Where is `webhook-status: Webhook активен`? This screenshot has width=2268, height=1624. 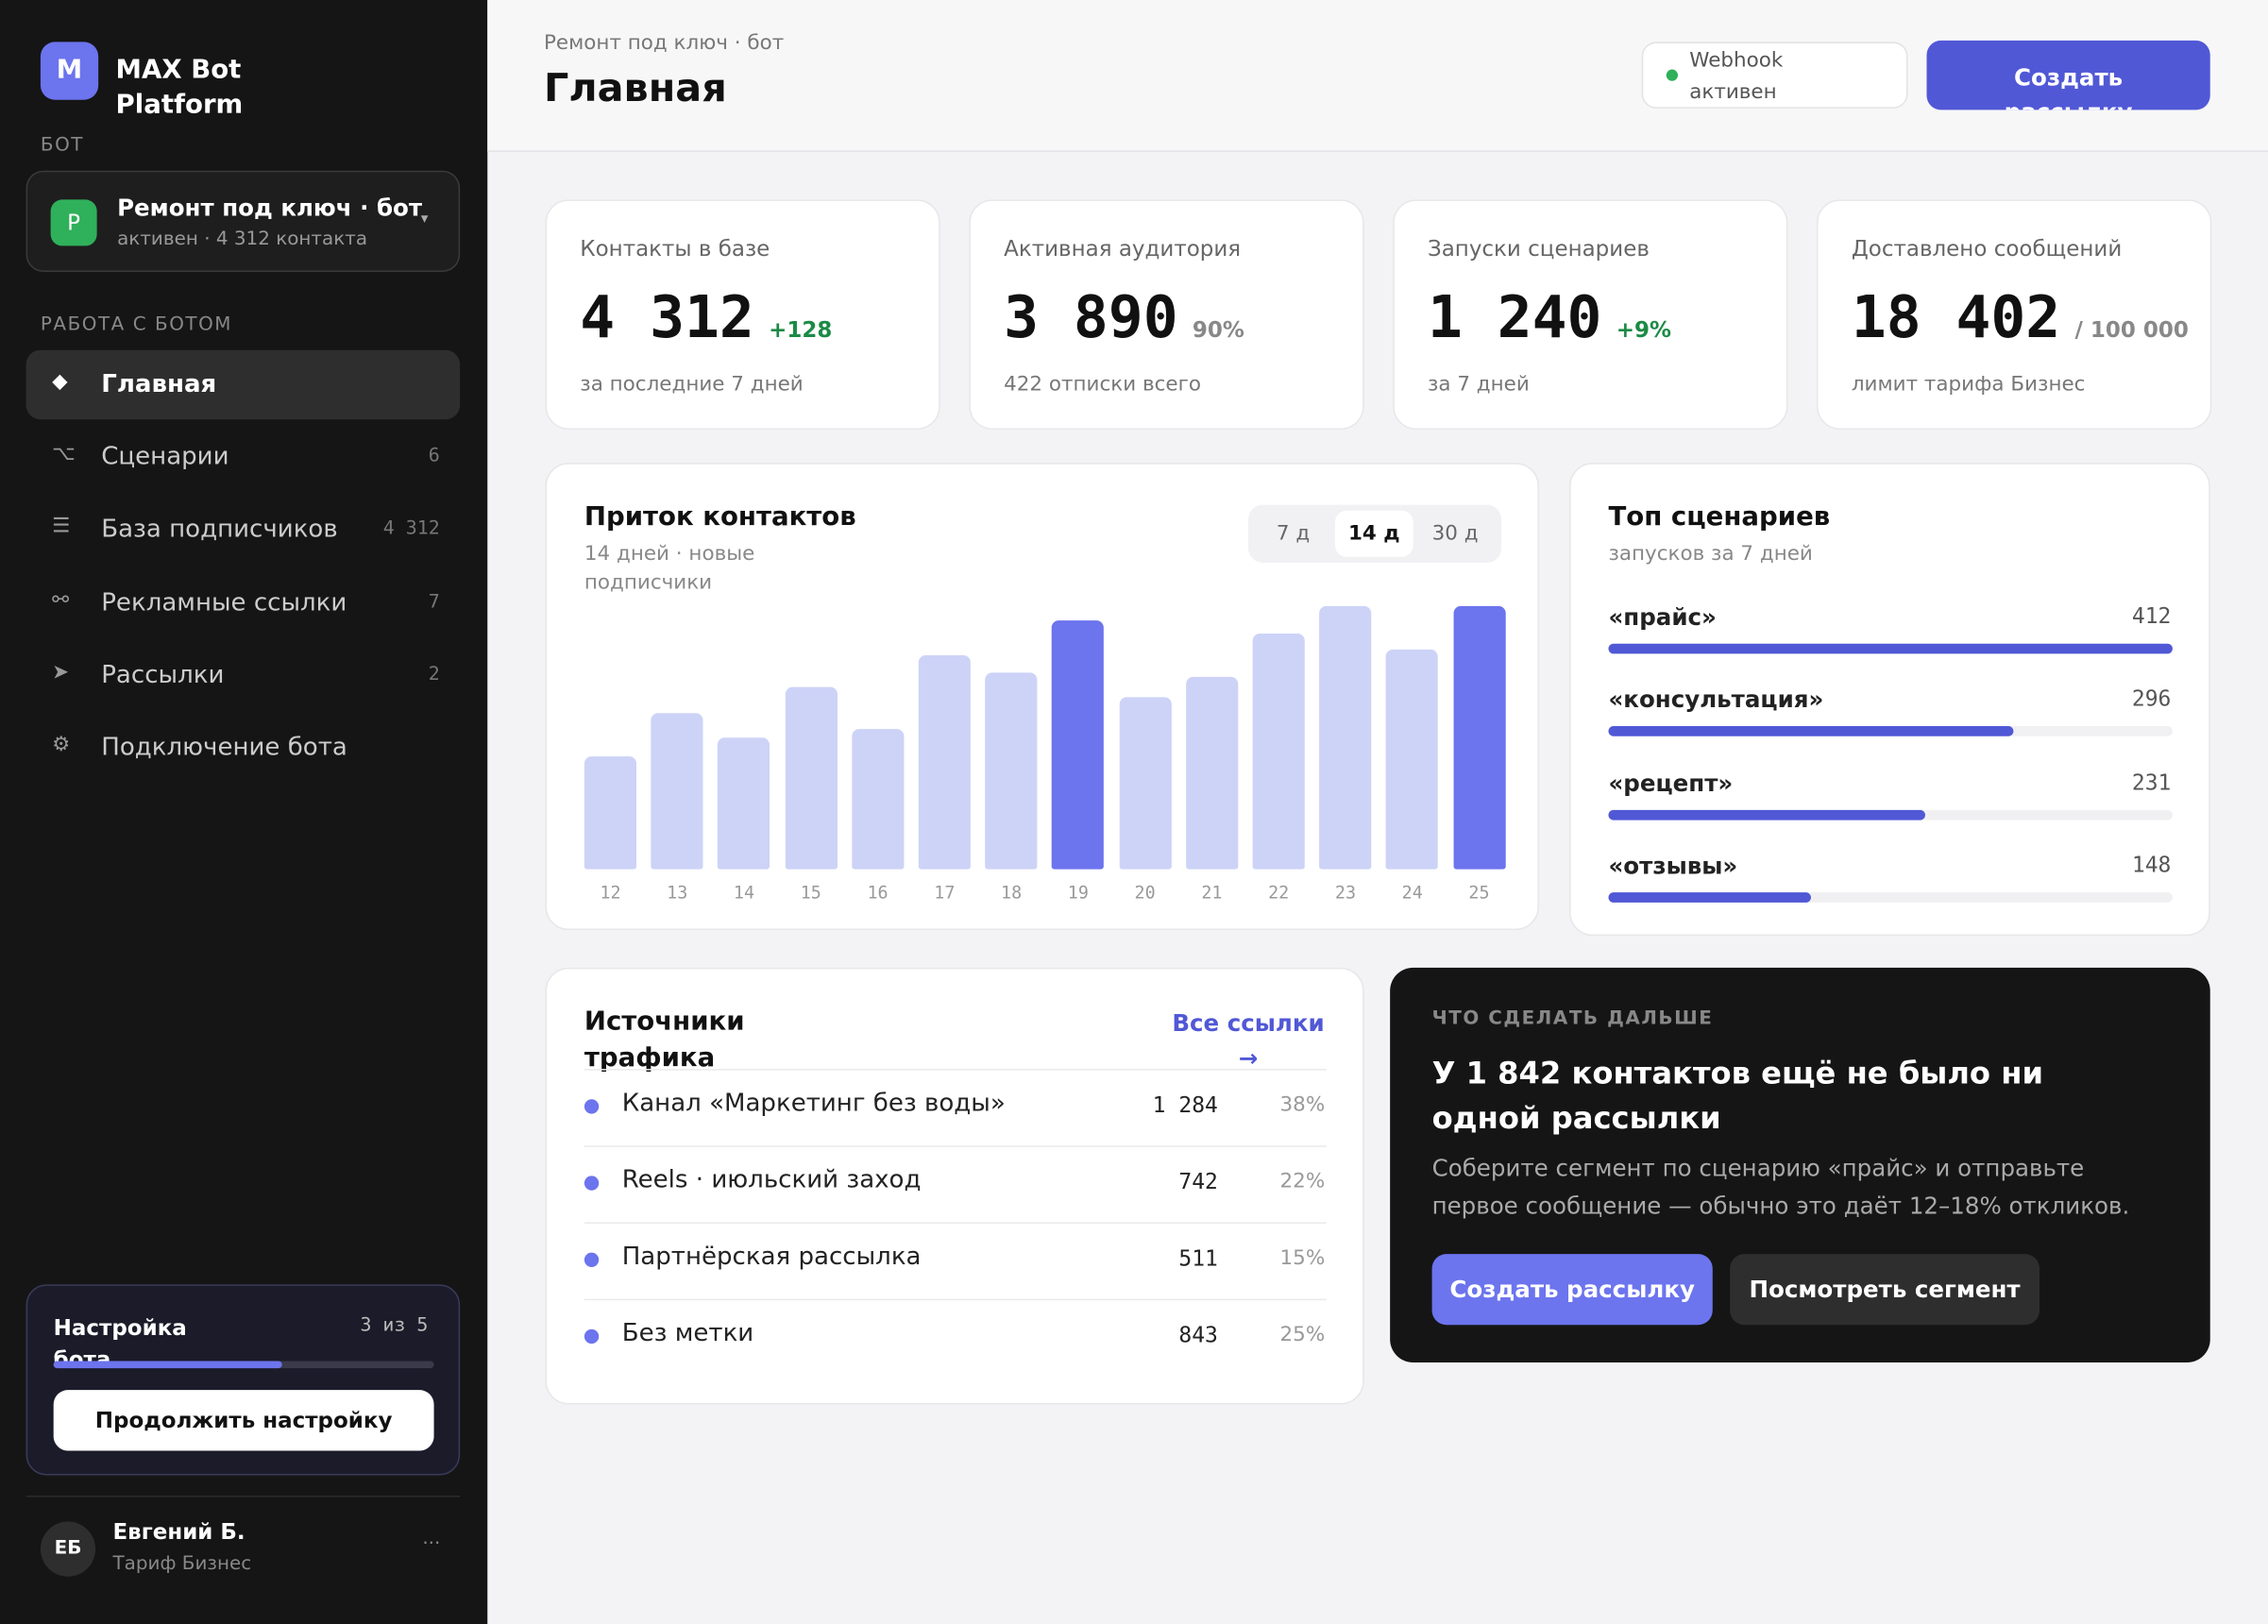 webhook-status: Webhook активен is located at coordinates (1774, 75).